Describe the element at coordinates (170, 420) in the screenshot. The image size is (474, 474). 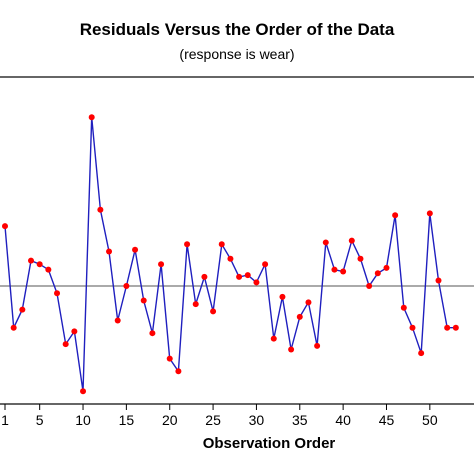
I see `x-tick-label: 20` at that location.